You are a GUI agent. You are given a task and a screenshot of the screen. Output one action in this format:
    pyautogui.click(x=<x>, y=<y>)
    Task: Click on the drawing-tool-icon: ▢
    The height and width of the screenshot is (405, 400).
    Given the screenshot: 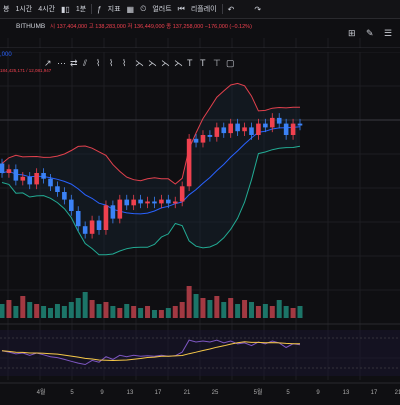 What is the action you would take?
    pyautogui.click(x=230, y=63)
    